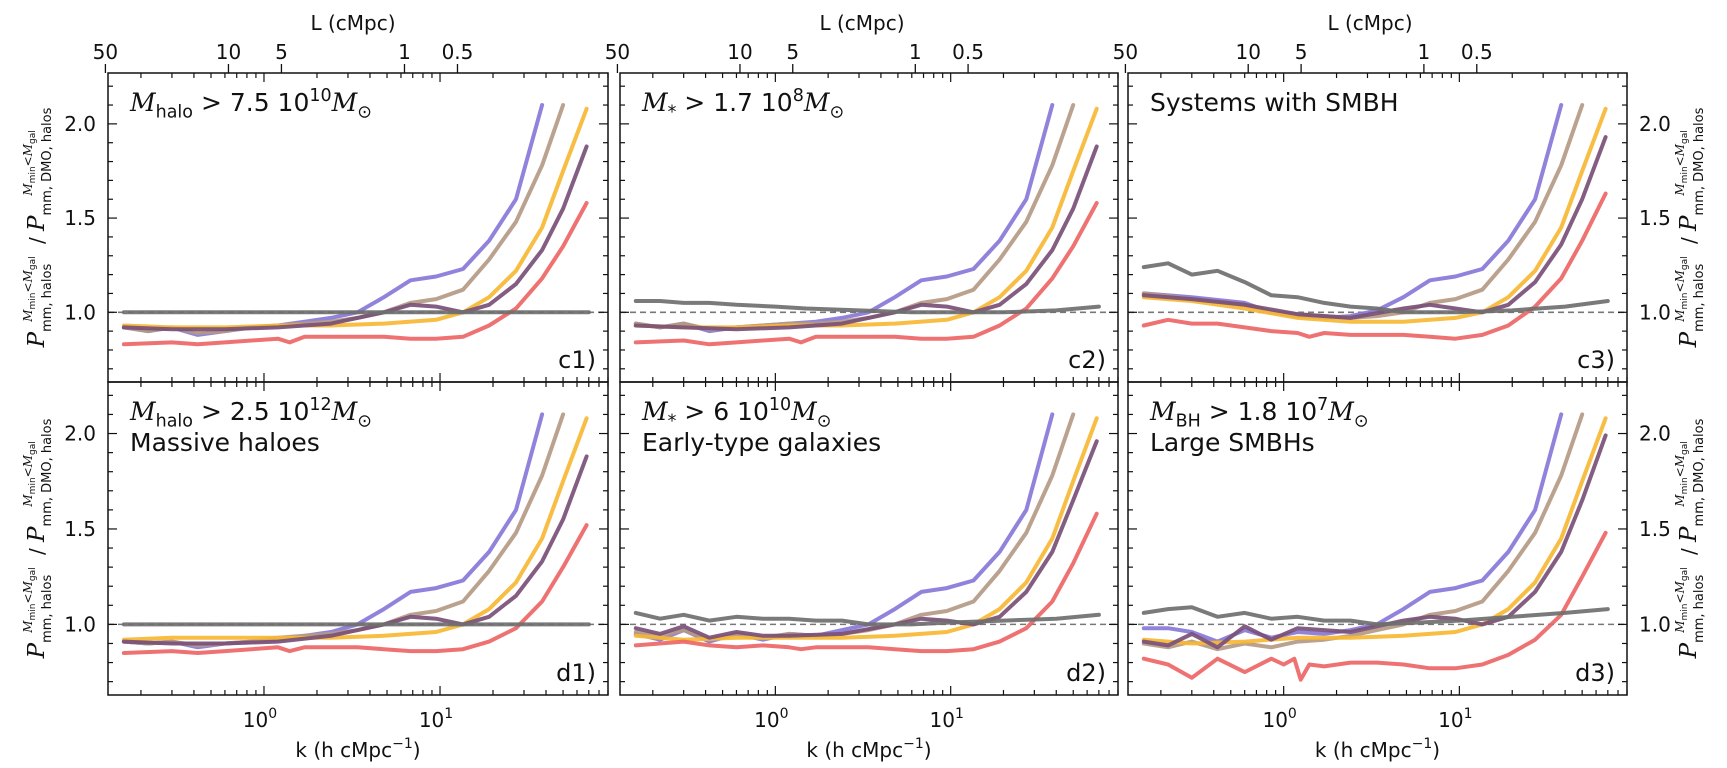 The image size is (1727, 768). What do you see at coordinates (576, 673) in the screenshot?
I see `panel-label: d1)` at bounding box center [576, 673].